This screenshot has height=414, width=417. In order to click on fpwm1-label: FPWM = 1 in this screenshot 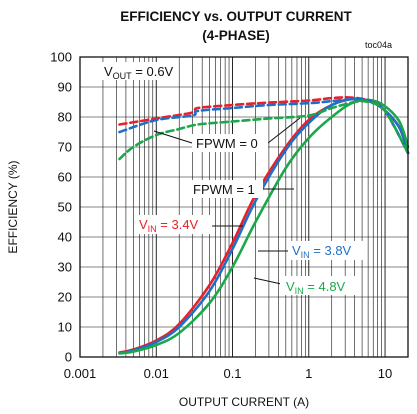, I will do `click(224, 189)`.